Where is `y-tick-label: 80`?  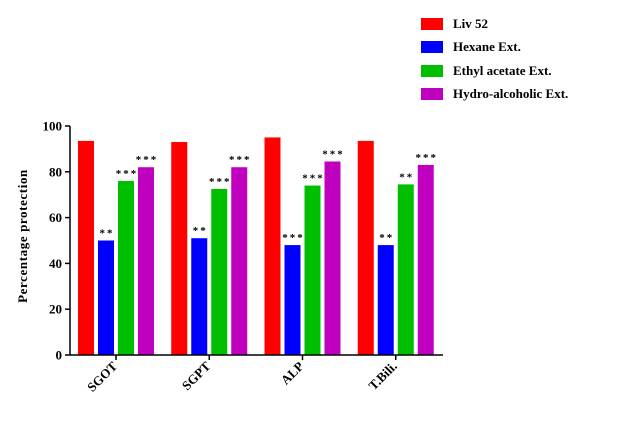
y-tick-label: 80 is located at coordinates (55, 171).